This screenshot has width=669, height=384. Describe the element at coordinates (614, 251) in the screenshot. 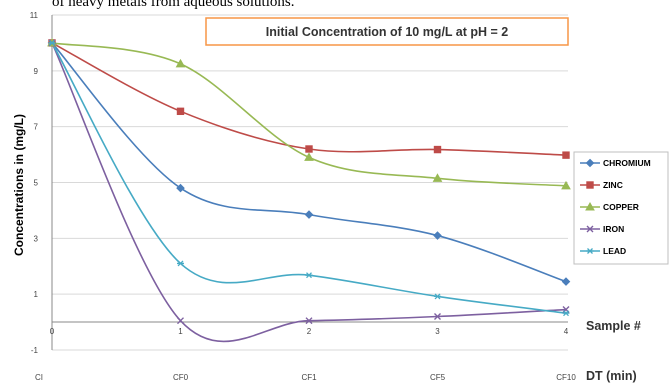

I see `legend-label-lead: LEAD` at that location.